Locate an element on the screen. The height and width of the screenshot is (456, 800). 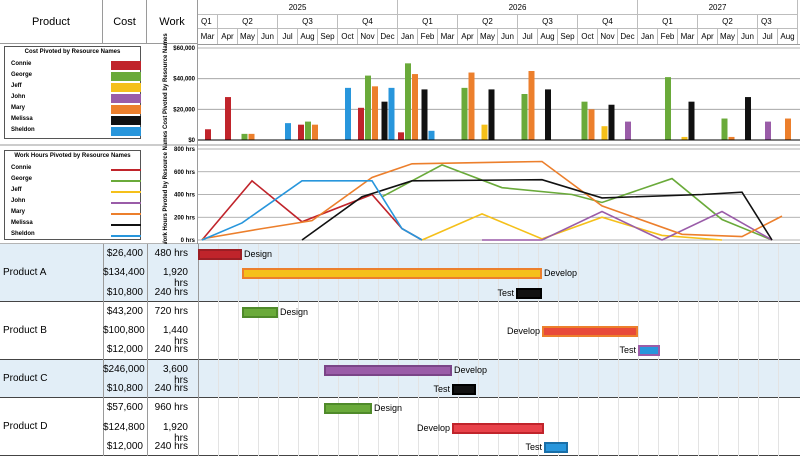
legend-swatch-george is located at coordinates (126, 181).